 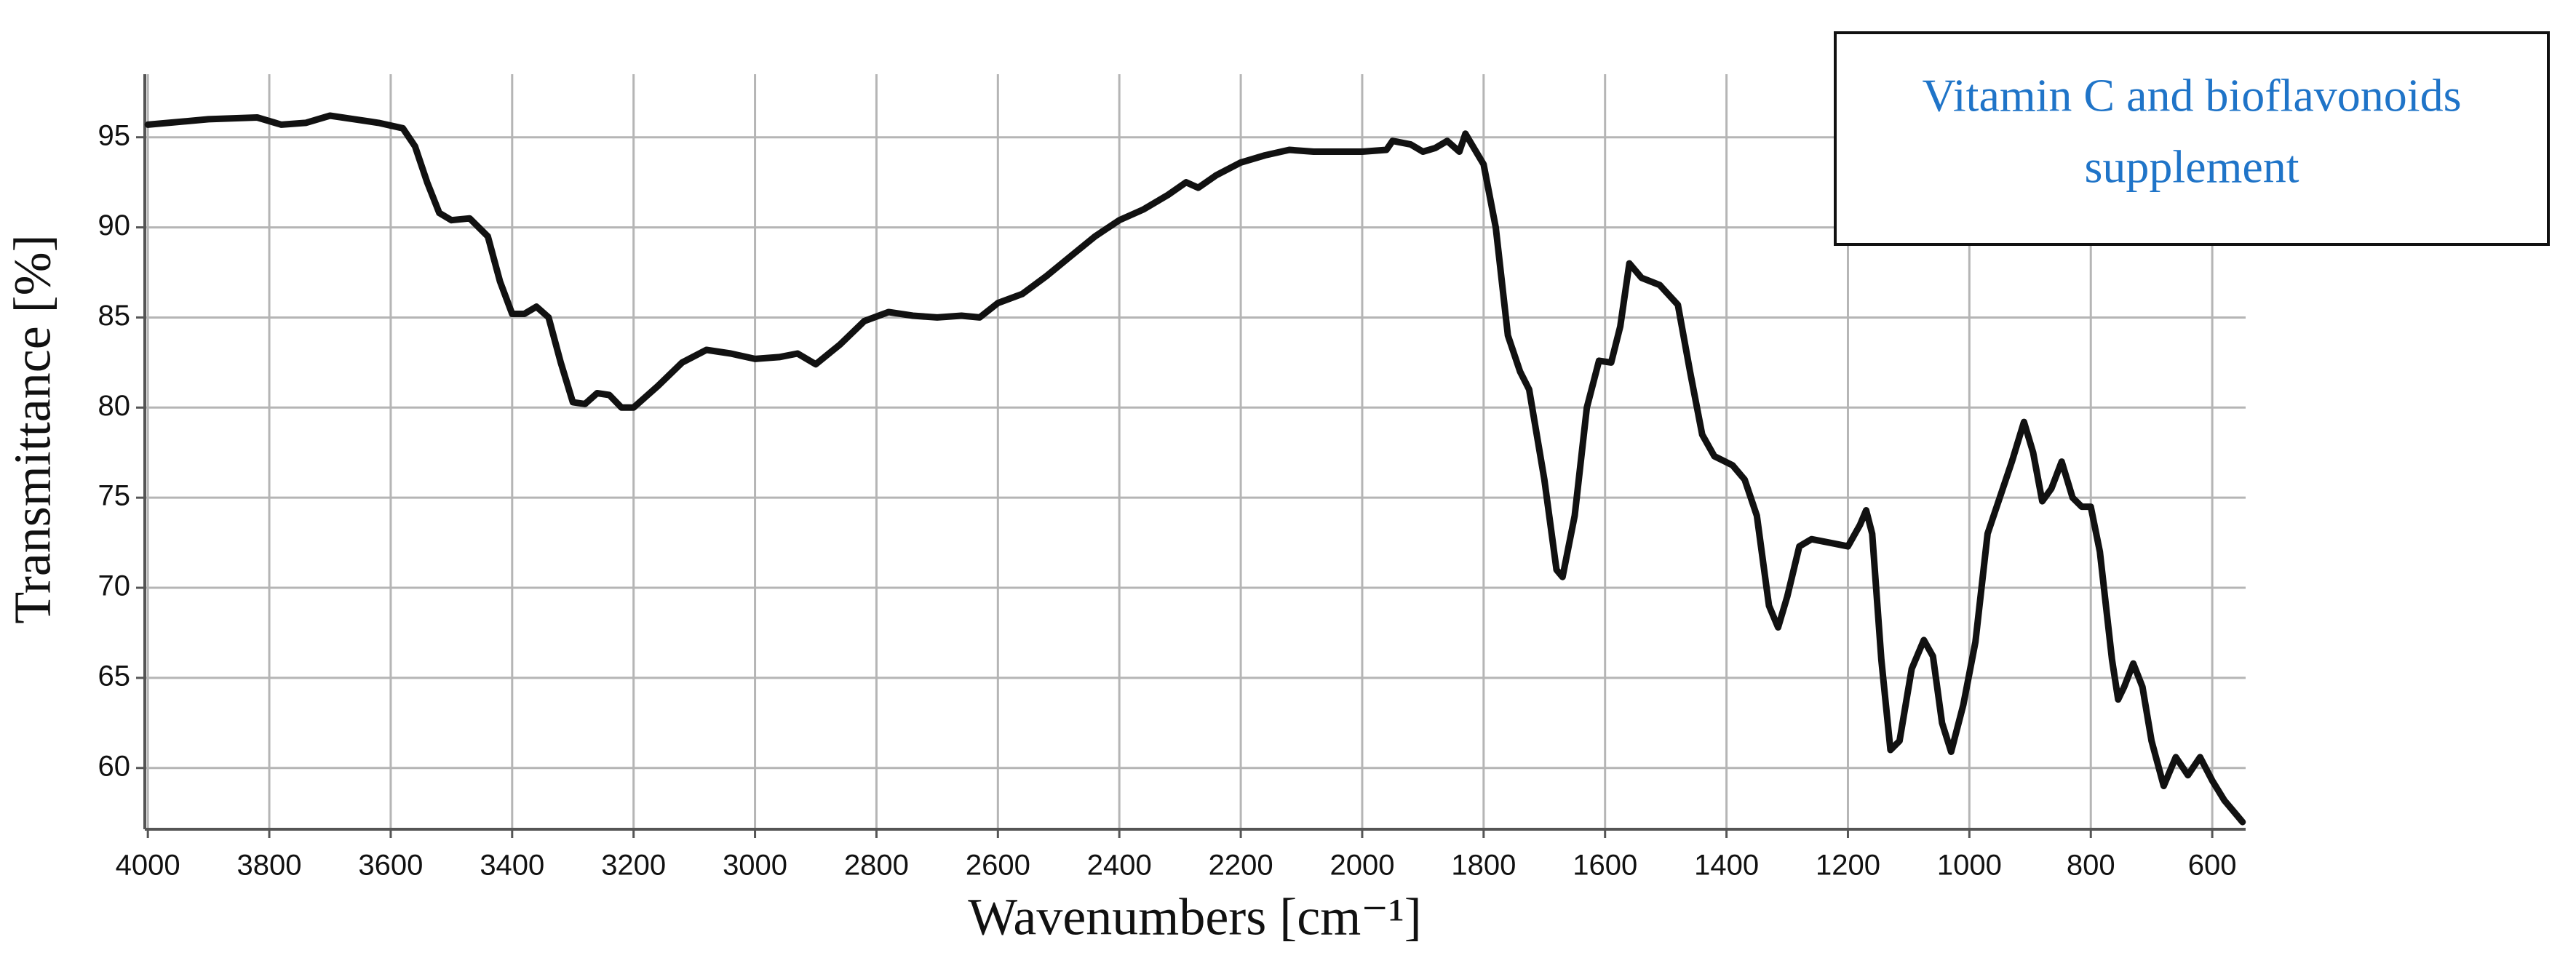 I want to click on x-tick-label: 3200, so click(x=633, y=866).